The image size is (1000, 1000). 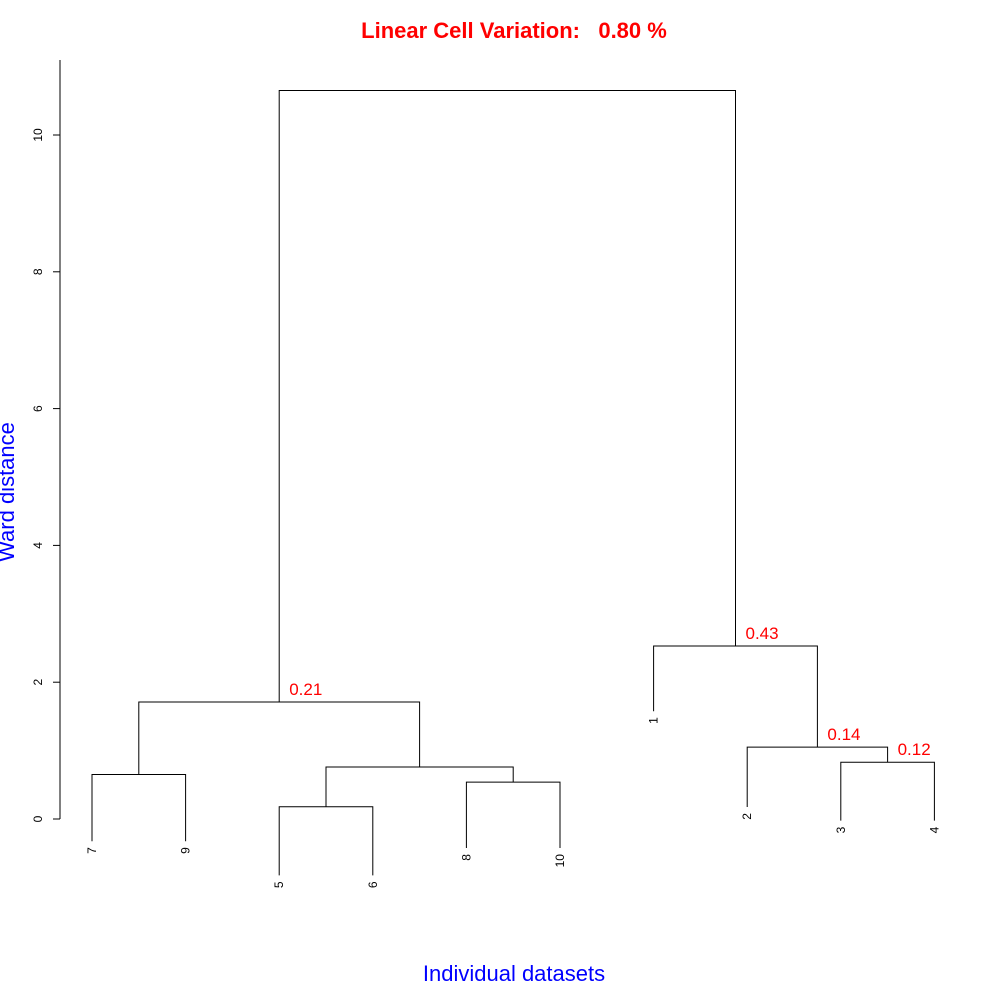 I want to click on x-axis-title: Individual datasets, so click(x=514, y=973).